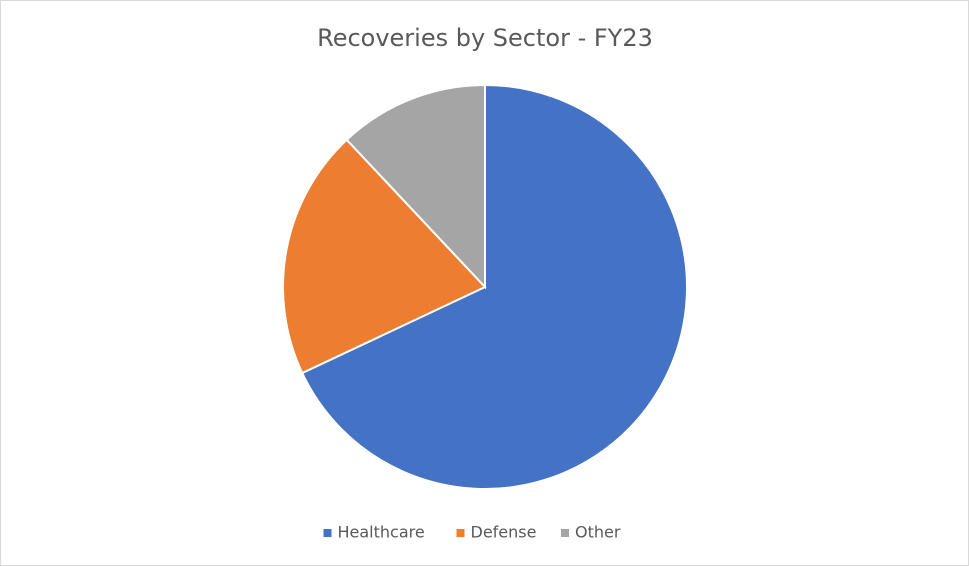  What do you see at coordinates (485, 38) in the screenshot?
I see `chart-title: Recoveries by Sector - FY23` at bounding box center [485, 38].